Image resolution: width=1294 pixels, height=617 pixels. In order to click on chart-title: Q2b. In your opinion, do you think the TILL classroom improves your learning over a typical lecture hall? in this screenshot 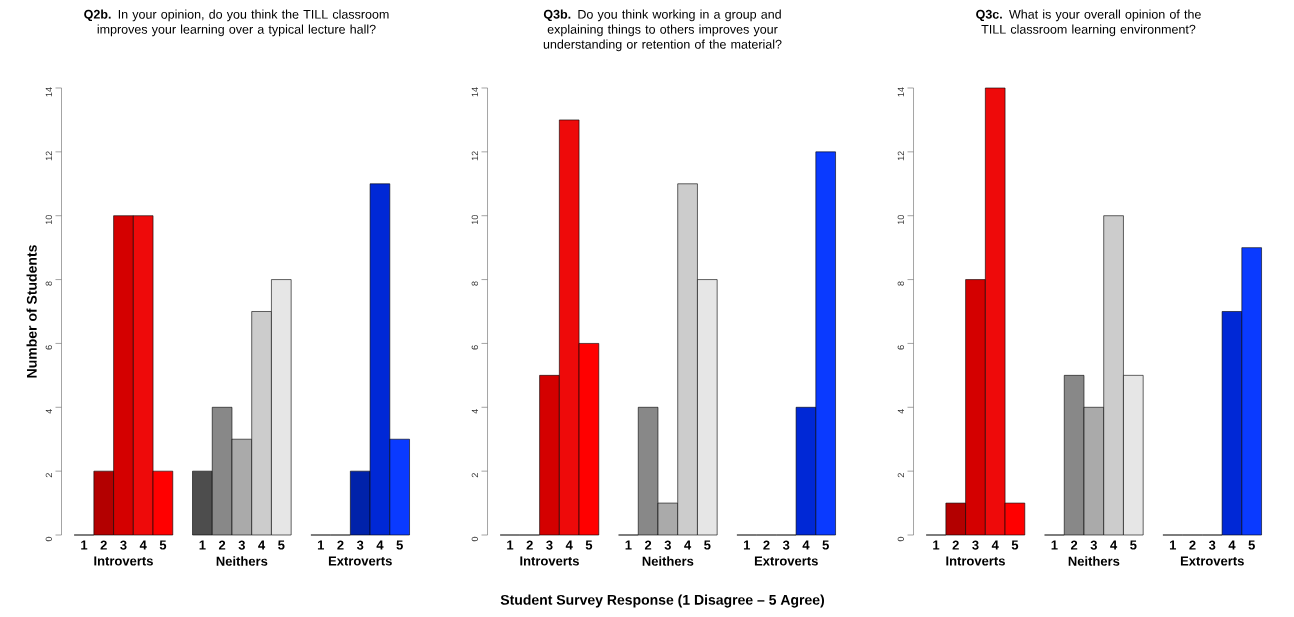, I will do `click(236, 23)`.